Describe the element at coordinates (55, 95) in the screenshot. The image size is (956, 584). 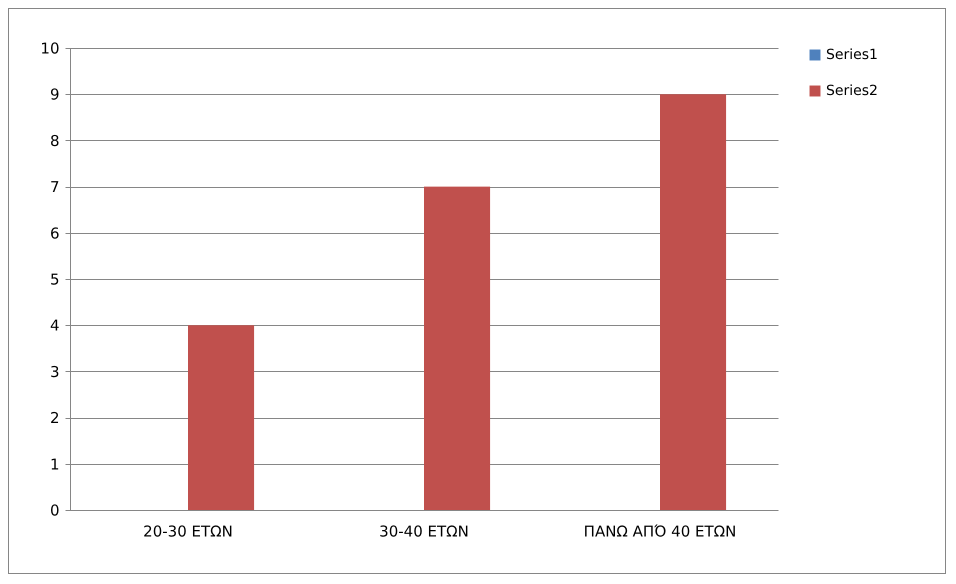
I see `y-tick-label: 9` at that location.